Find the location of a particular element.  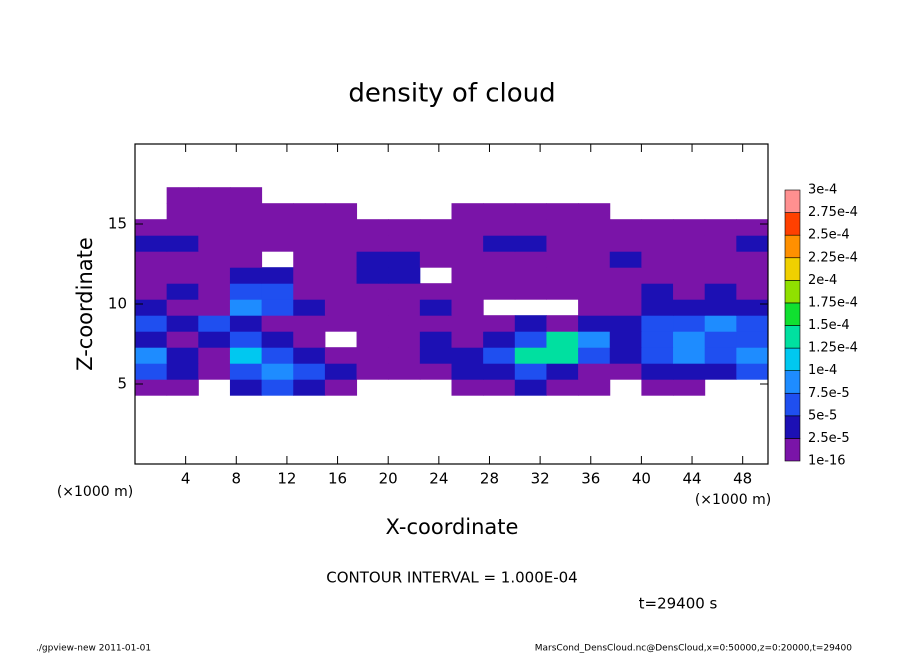

y-tick-label: 5 is located at coordinates (122, 384).